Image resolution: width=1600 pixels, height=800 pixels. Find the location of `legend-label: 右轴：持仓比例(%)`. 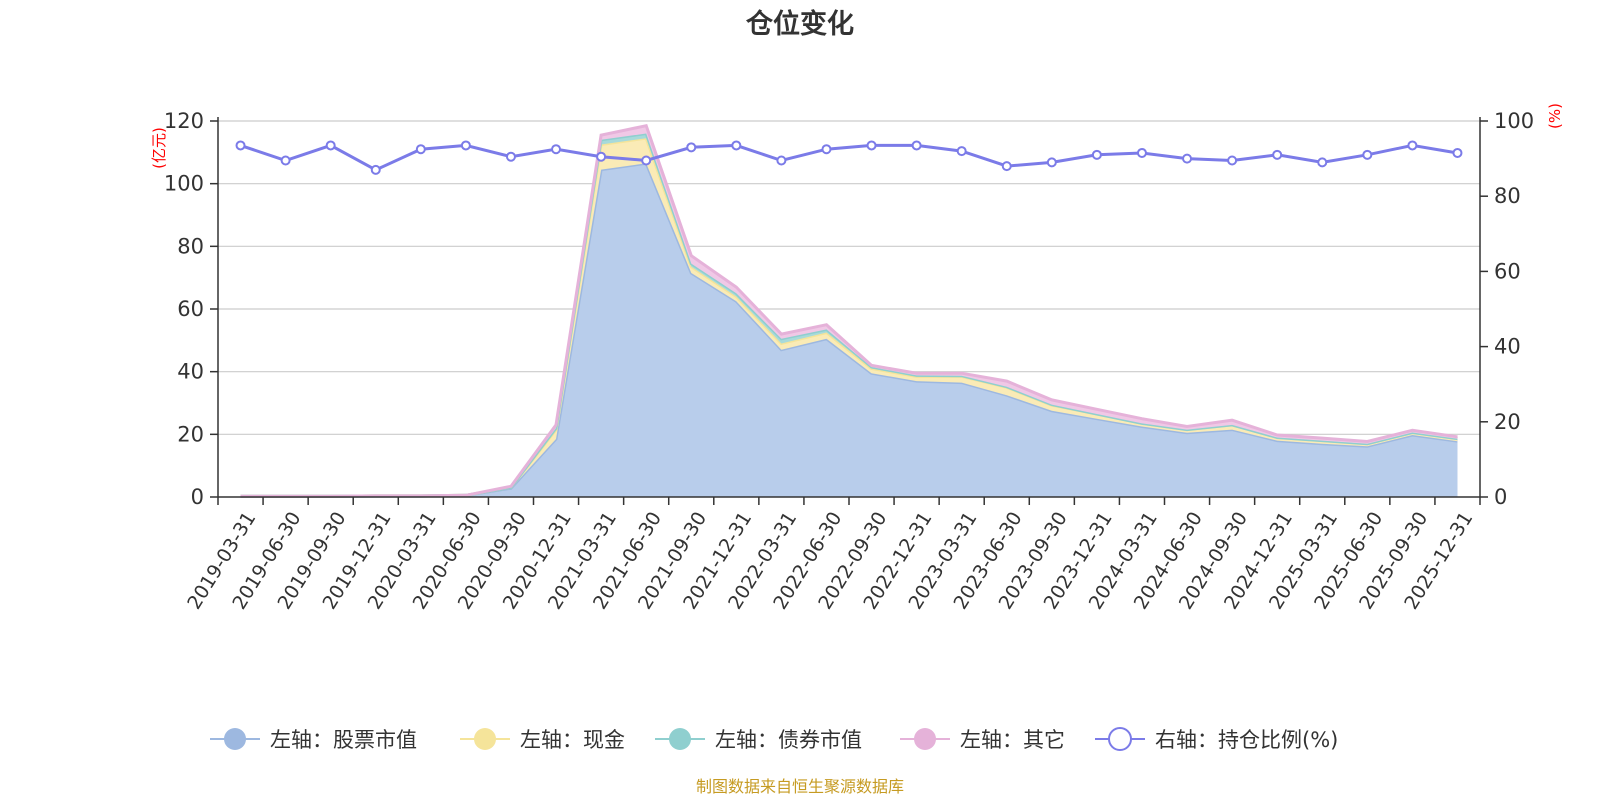

legend-label: 右轴：持仓比例(%) is located at coordinates (1246, 740).